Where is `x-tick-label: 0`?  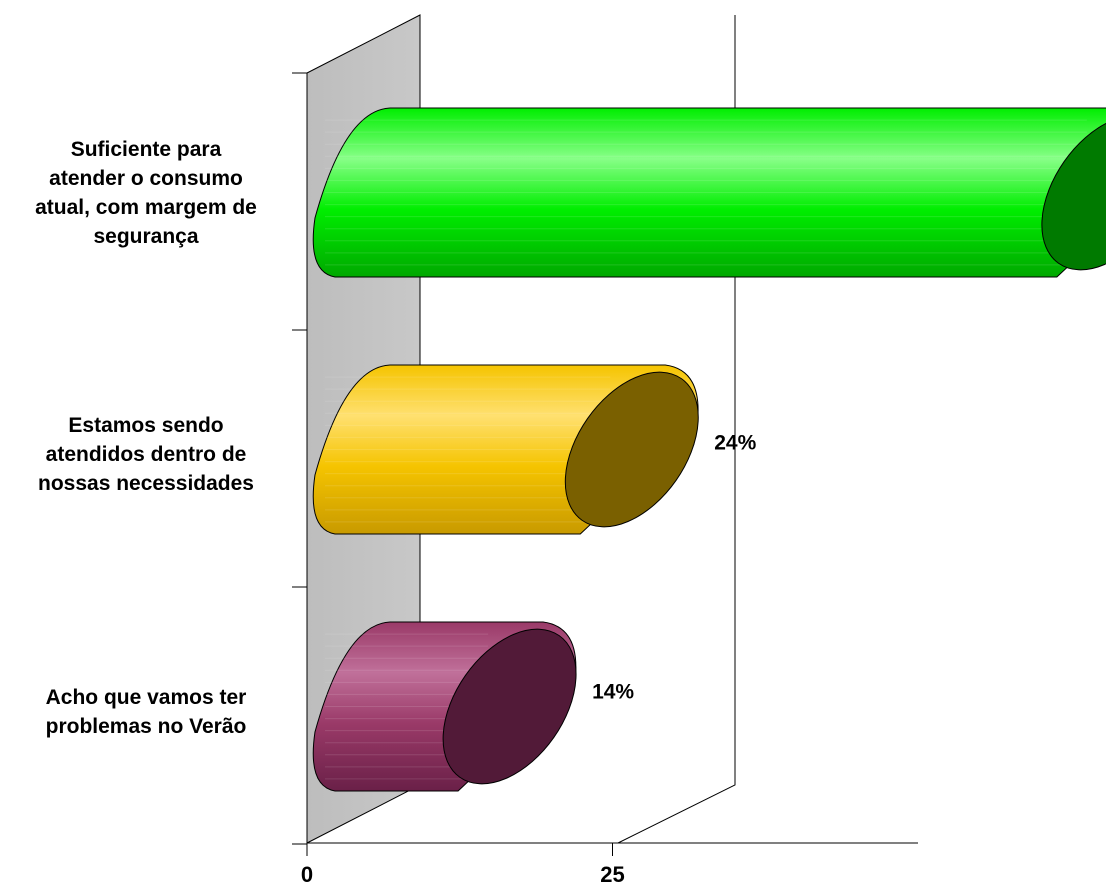
x-tick-label: 0 is located at coordinates (307, 874).